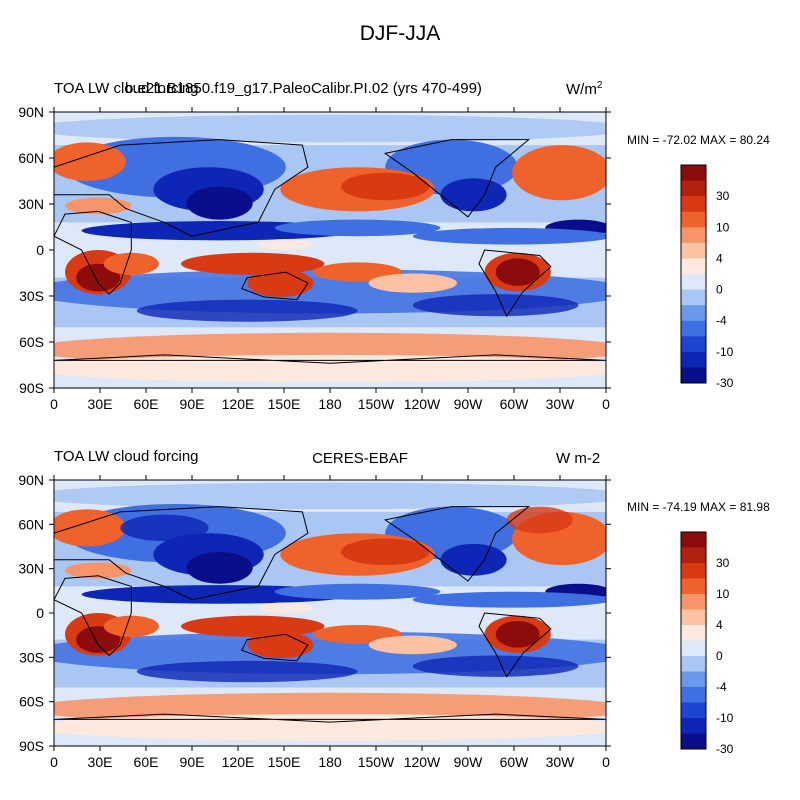  What do you see at coordinates (723, 563) in the screenshot?
I see `colorbar-label: 30` at bounding box center [723, 563].